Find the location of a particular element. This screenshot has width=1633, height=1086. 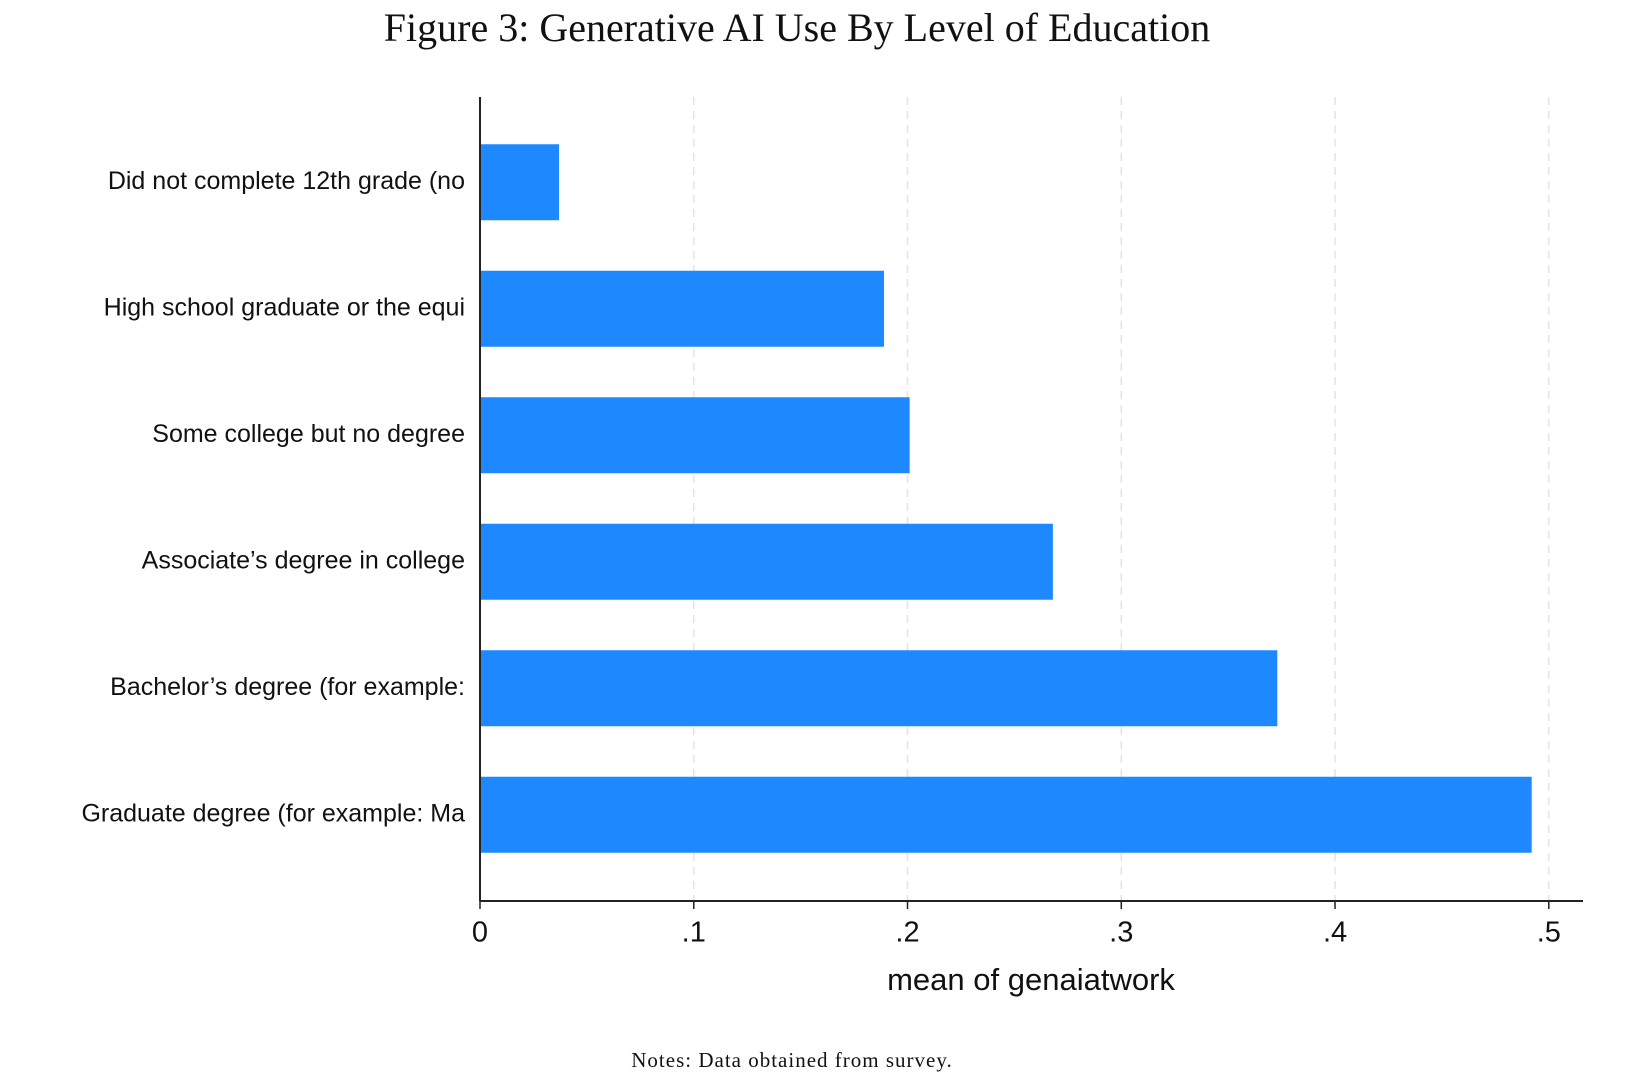

x-tick-label: .3 is located at coordinates (1121, 933).